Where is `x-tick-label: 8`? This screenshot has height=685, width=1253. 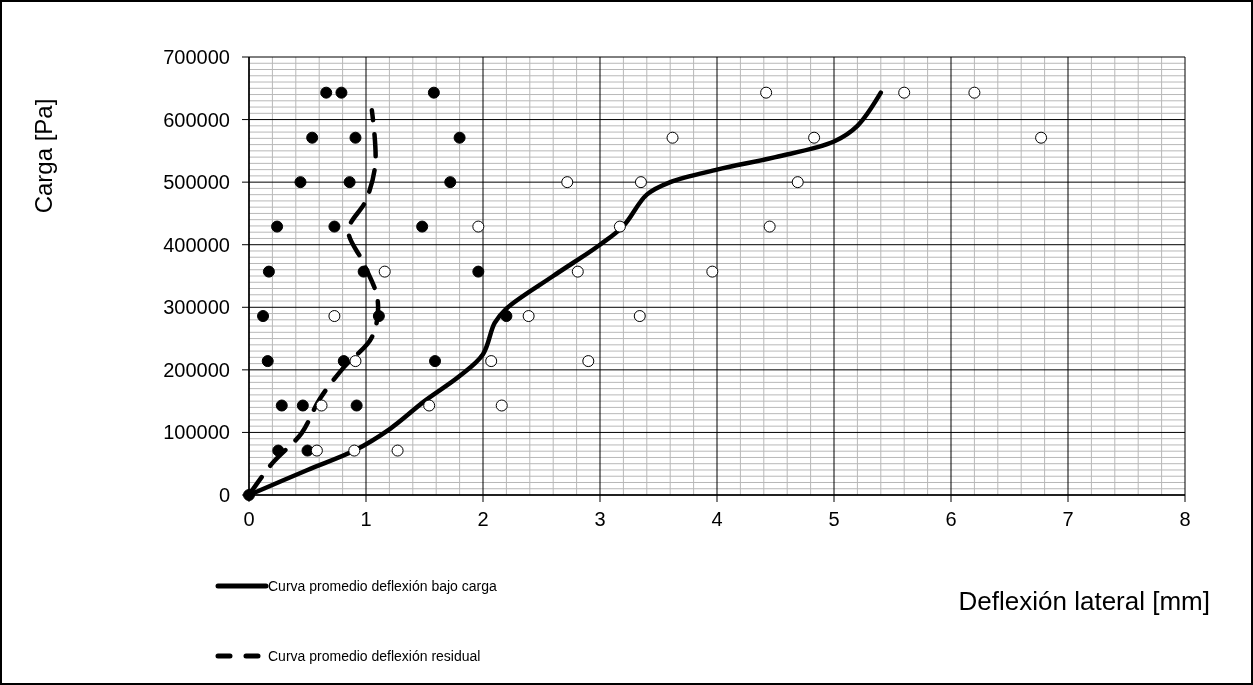 x-tick-label: 8 is located at coordinates (1185, 519).